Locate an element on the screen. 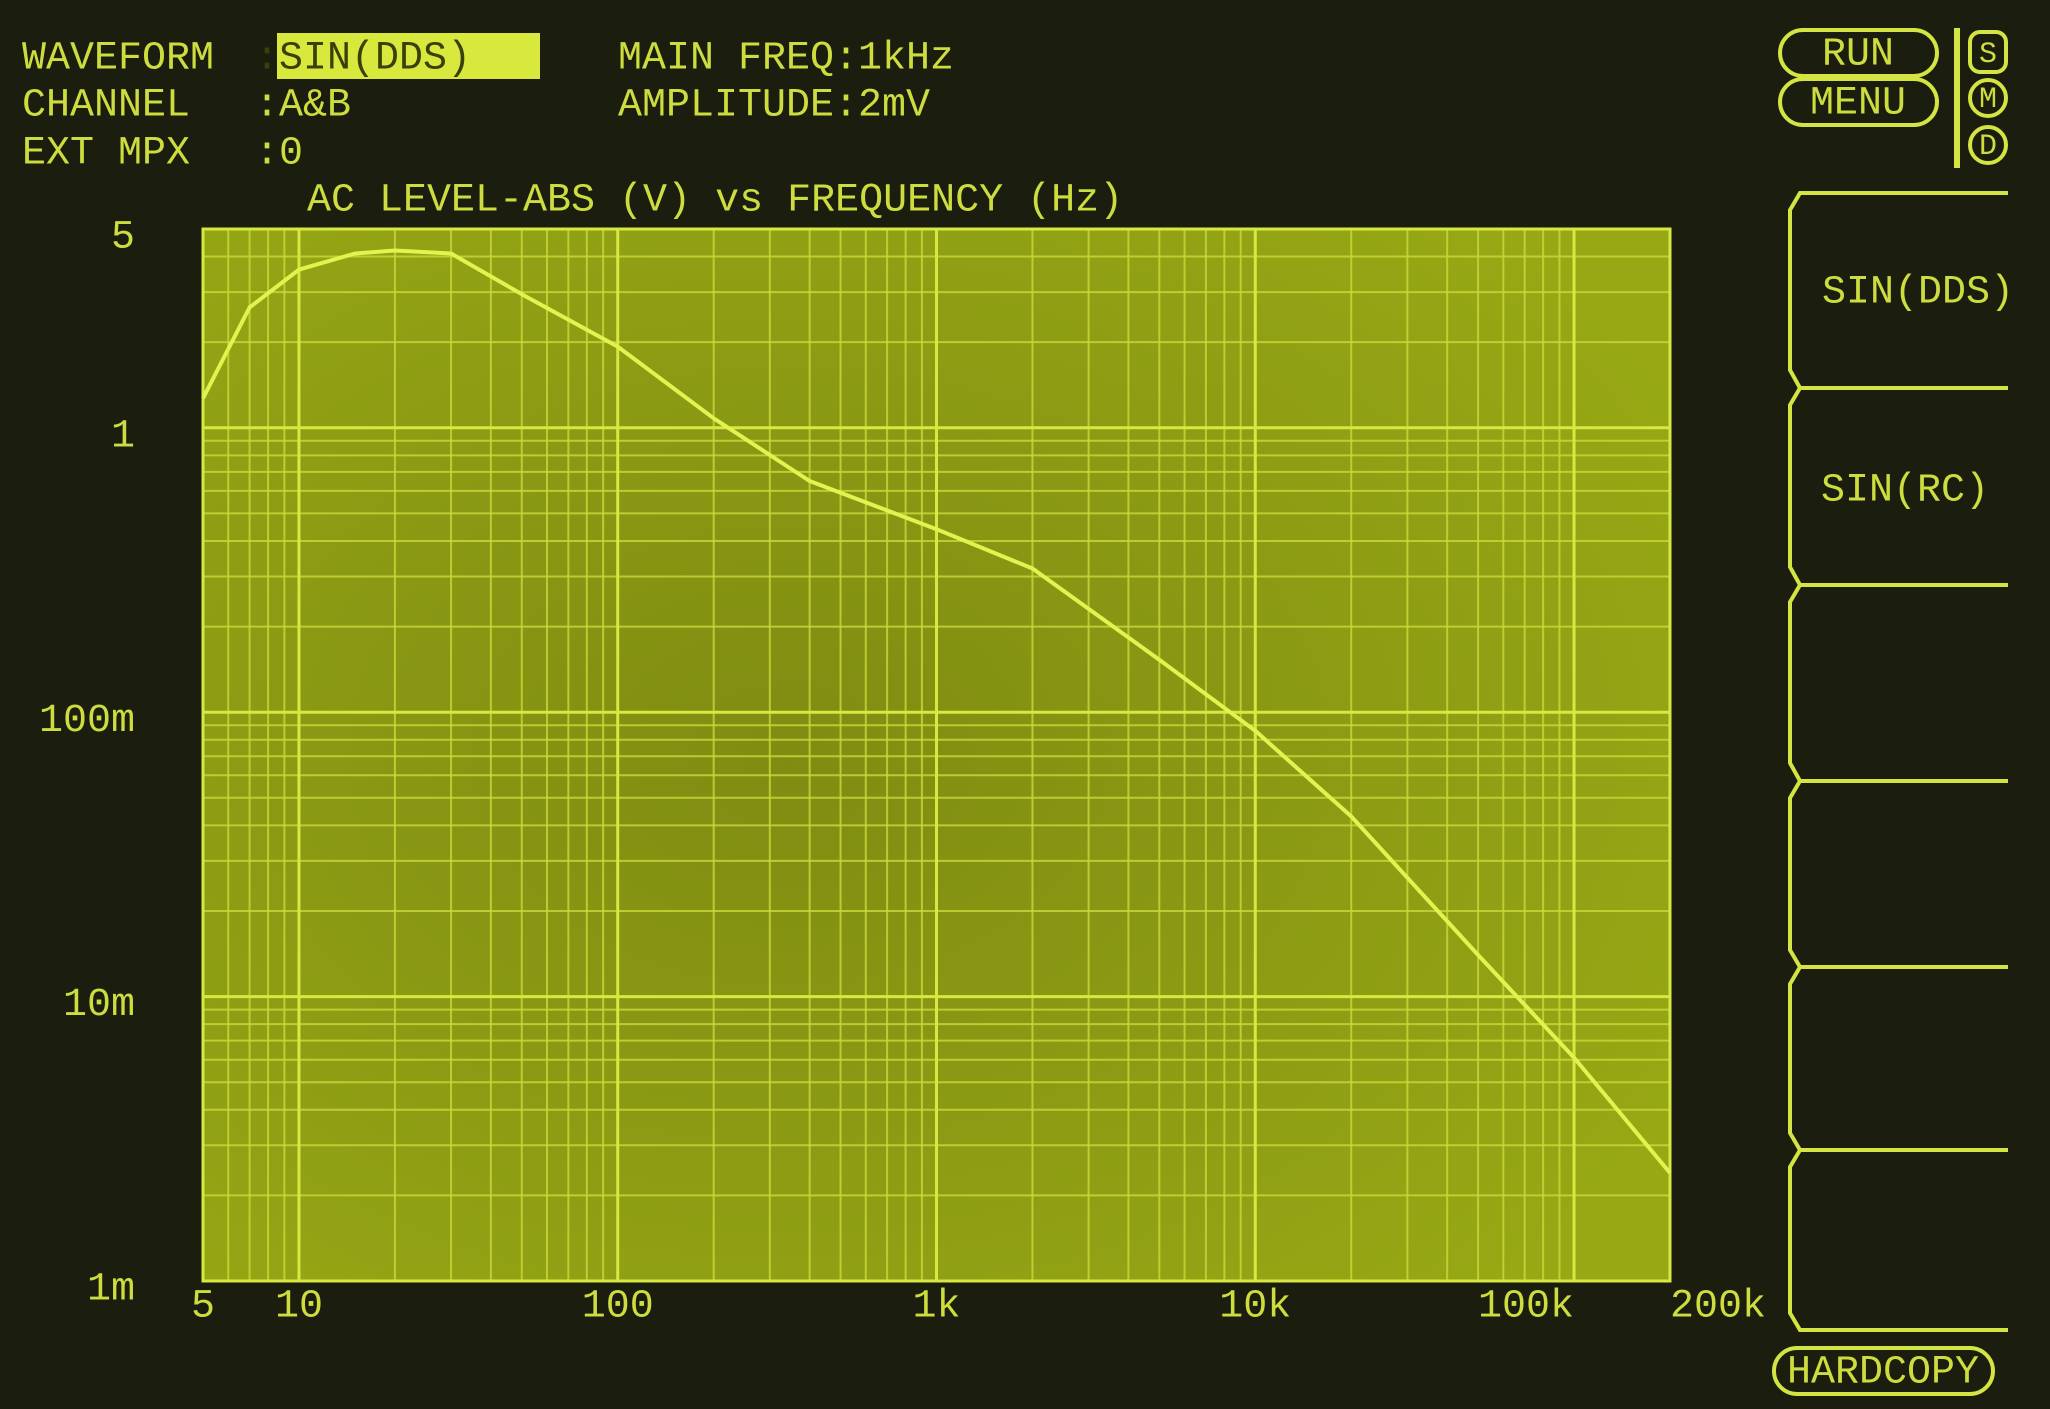  softkey-frames is located at coordinates (1898, 761).